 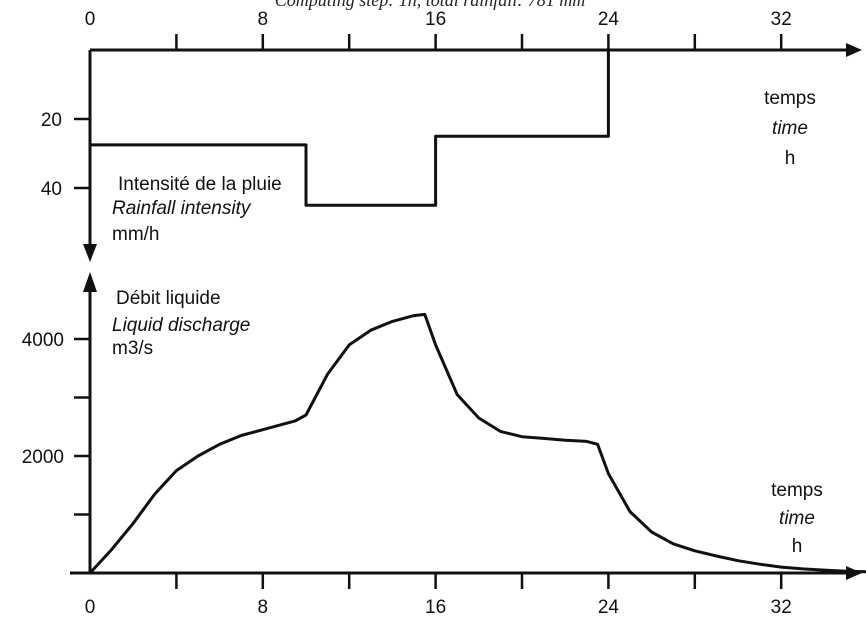 What do you see at coordinates (90, 253) in the screenshot?
I see `rain-y-axis-arrow` at bounding box center [90, 253].